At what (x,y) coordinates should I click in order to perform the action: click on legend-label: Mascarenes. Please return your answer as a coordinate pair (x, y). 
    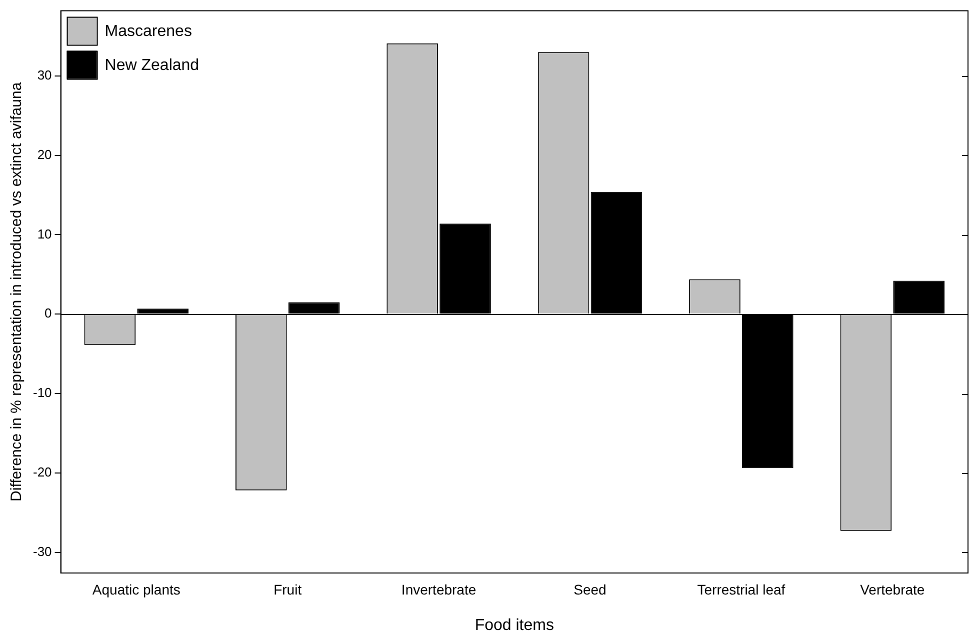
    Looking at the image, I should click on (148, 31).